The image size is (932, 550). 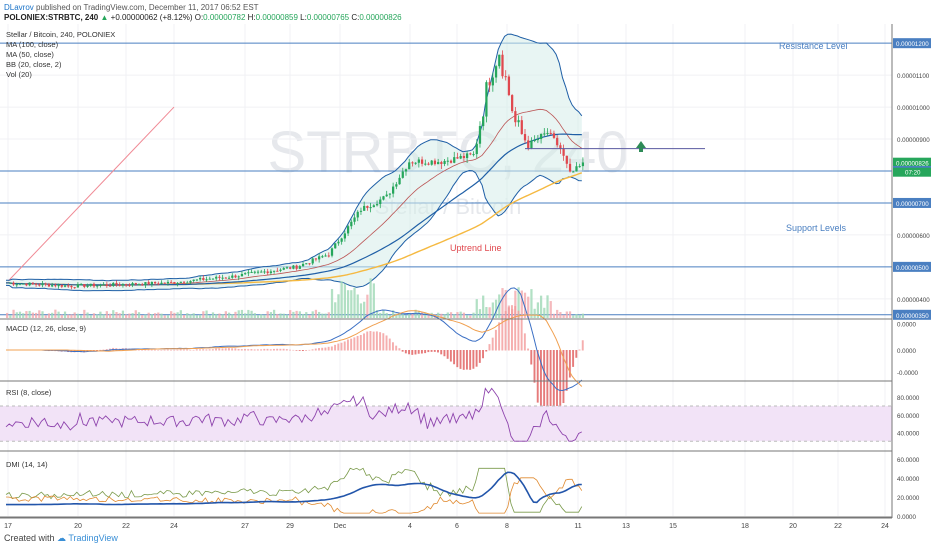 I want to click on change: +0.00000062 (+8.12%), so click(x=151, y=17).